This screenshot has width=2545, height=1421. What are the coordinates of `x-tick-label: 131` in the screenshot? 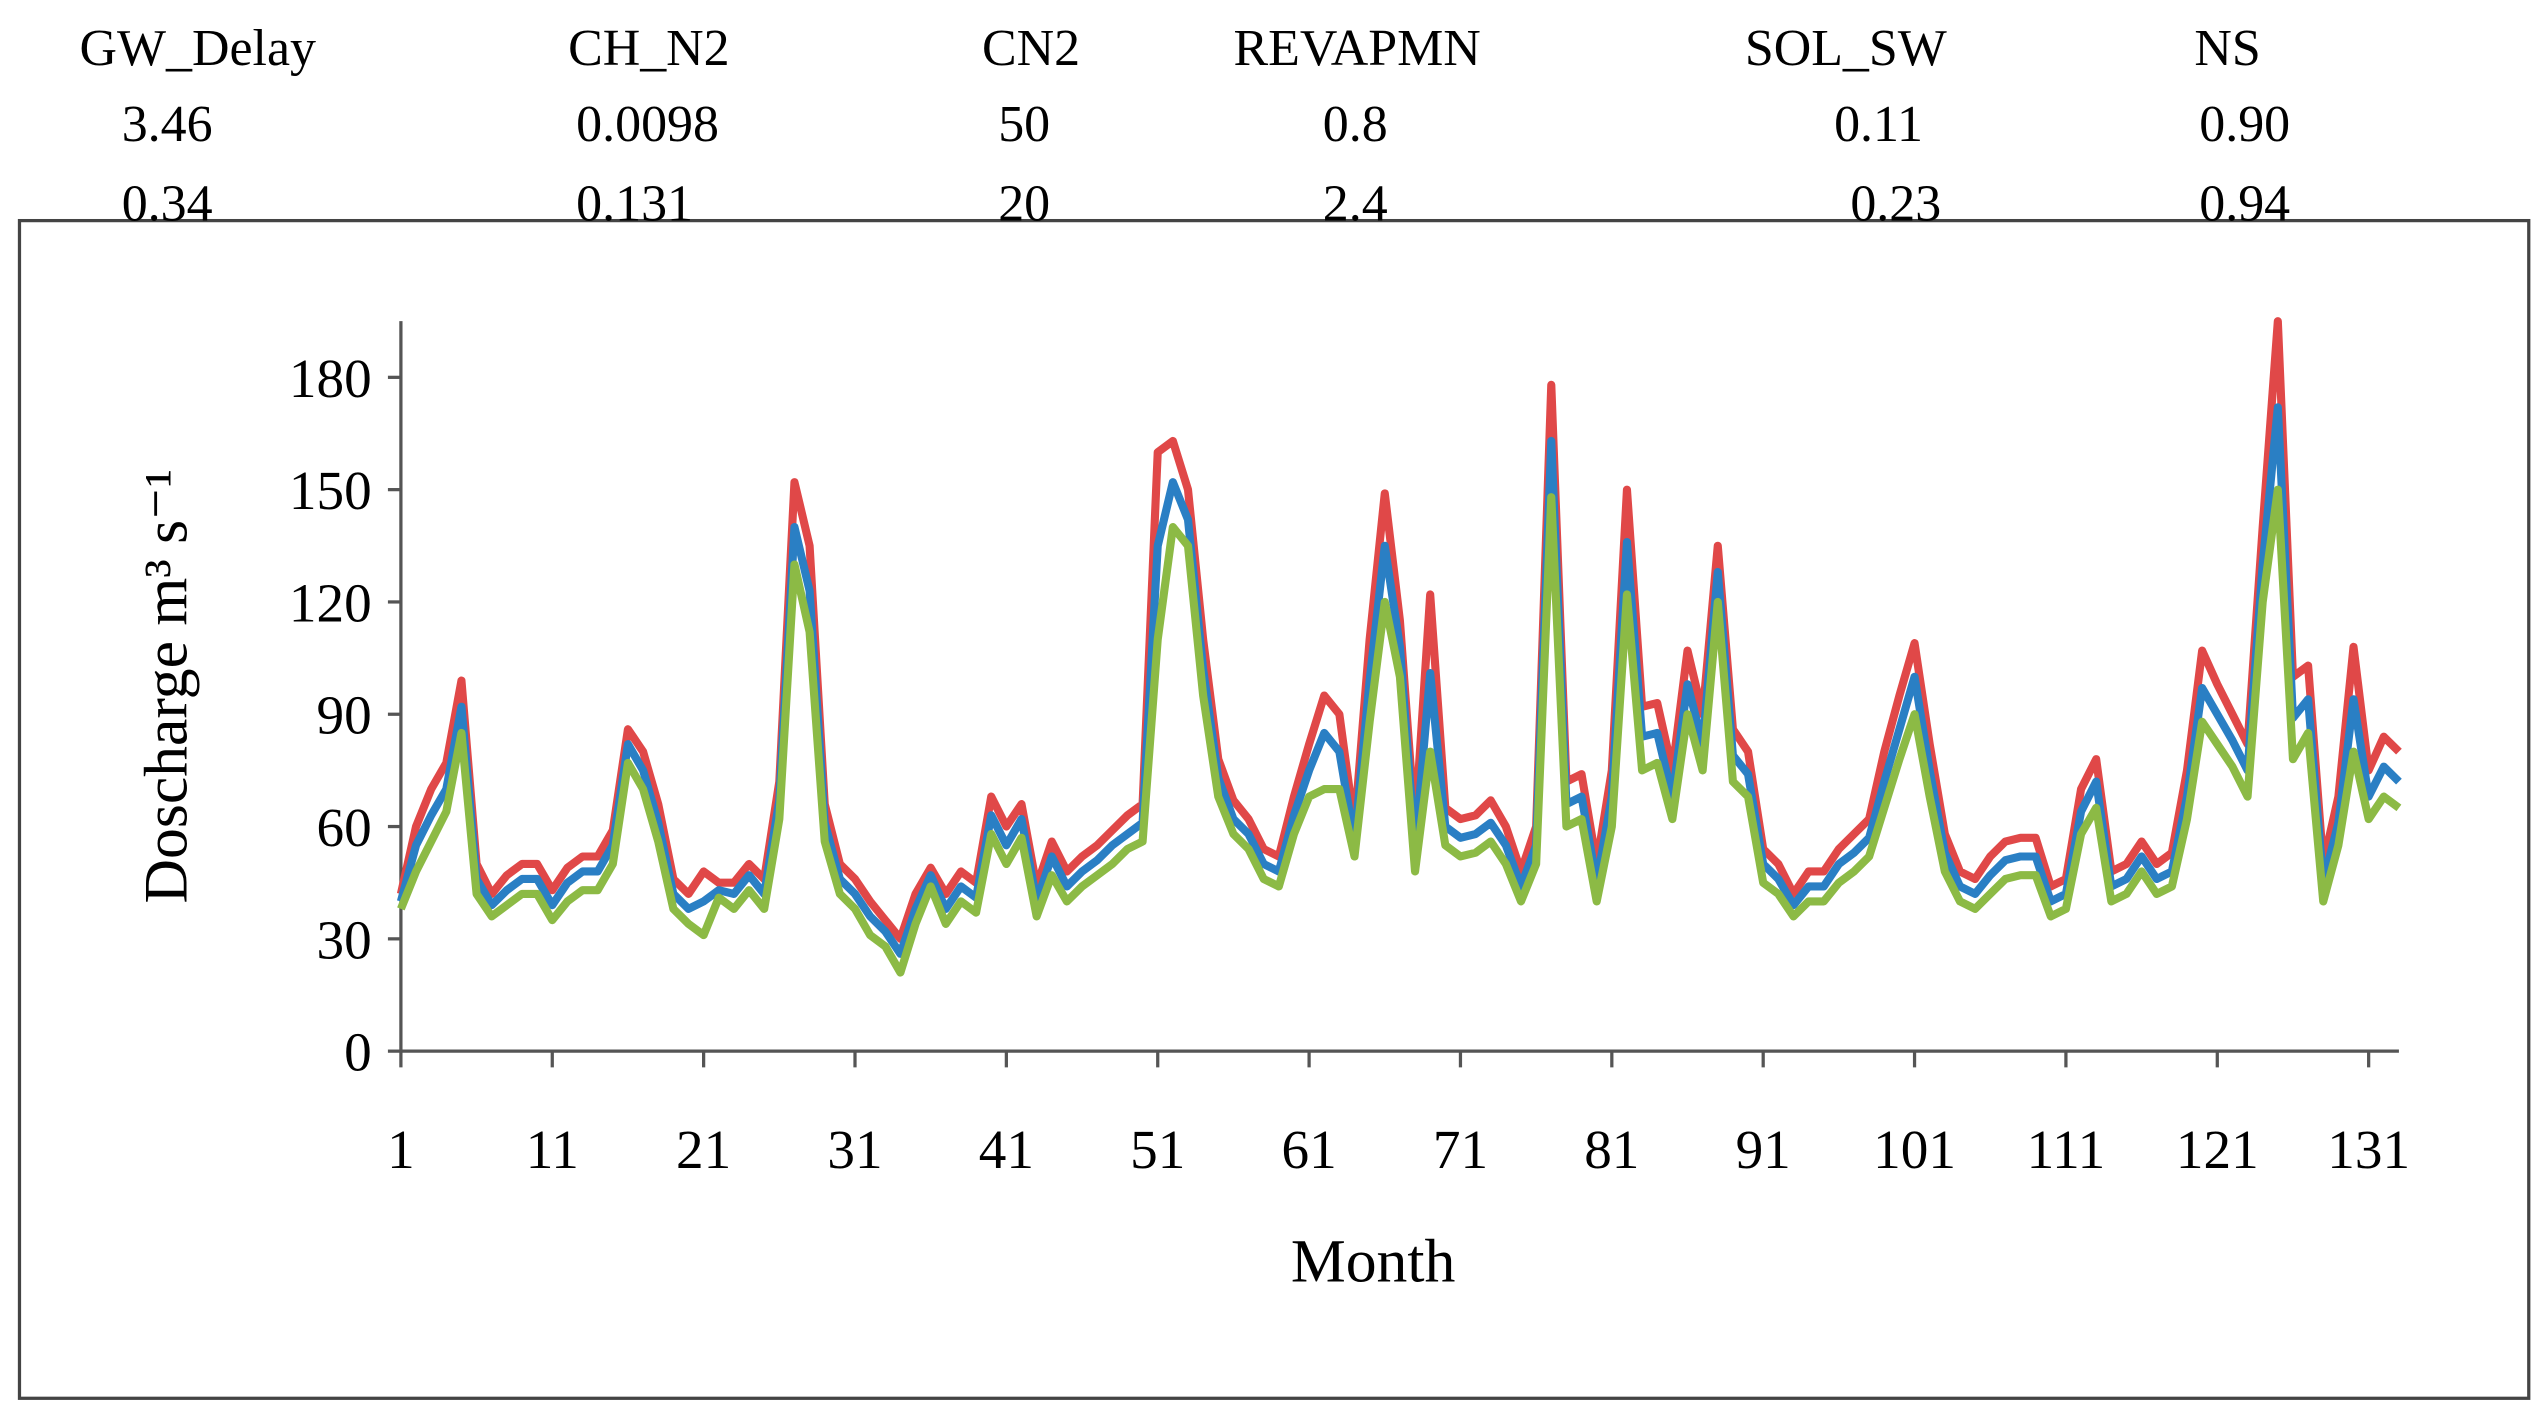 It's located at (2368, 1149).